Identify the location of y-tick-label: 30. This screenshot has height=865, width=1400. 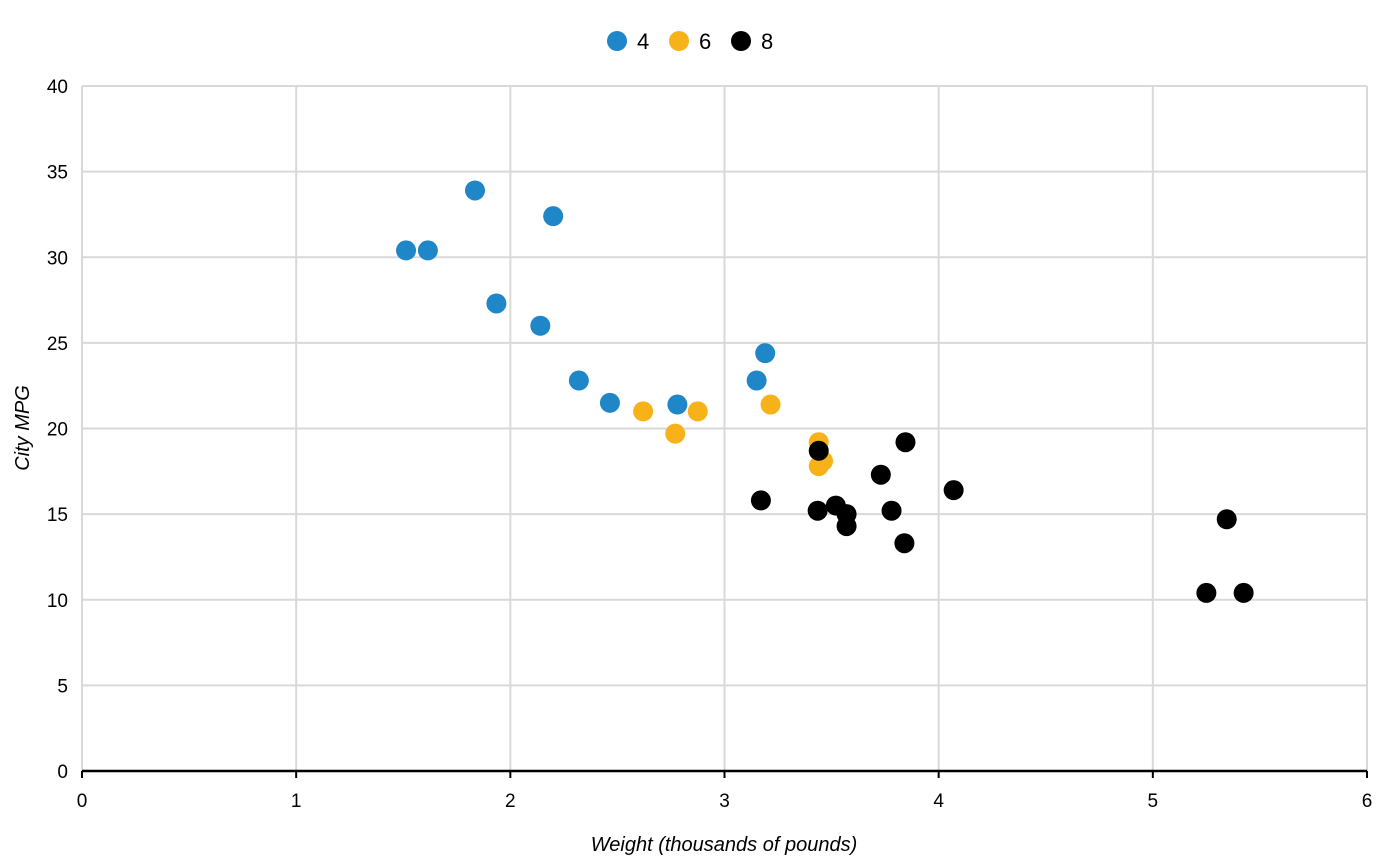
(57, 258).